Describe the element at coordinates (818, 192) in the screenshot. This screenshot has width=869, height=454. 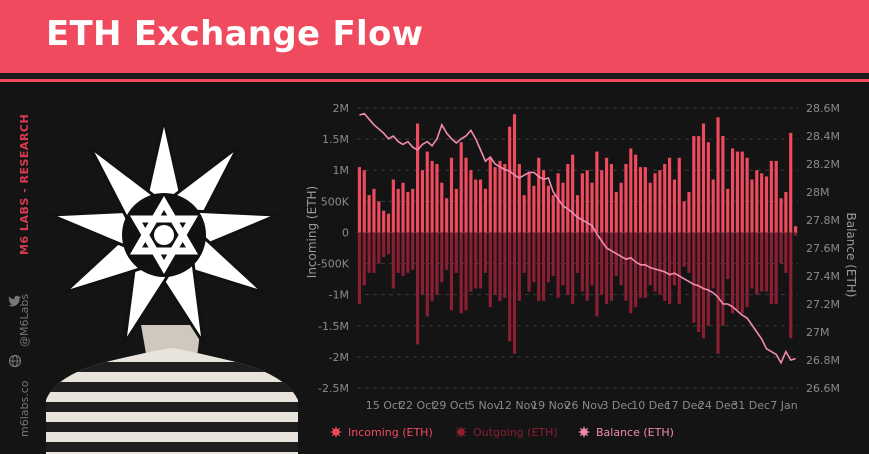
I see `right-tick-label: 28M` at that location.